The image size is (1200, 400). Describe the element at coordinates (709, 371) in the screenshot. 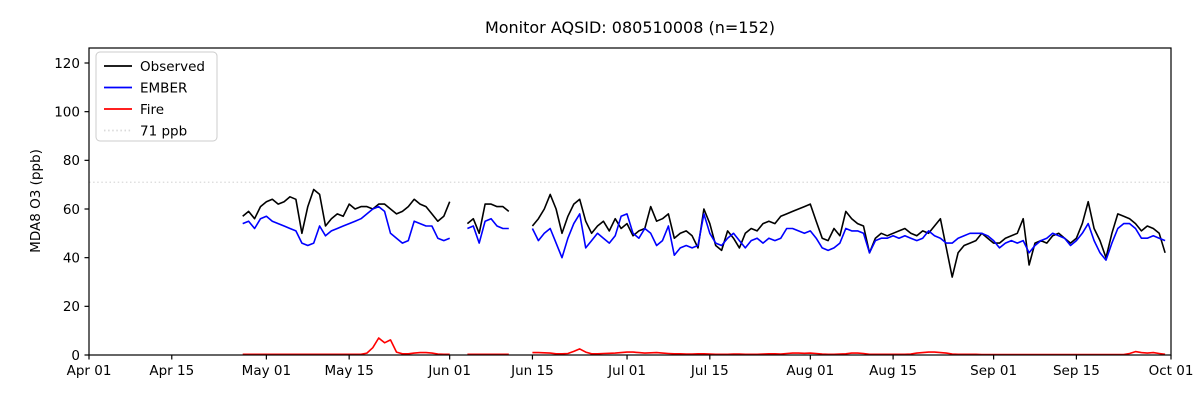

I see `x-tick-label: Jul 15` at that location.